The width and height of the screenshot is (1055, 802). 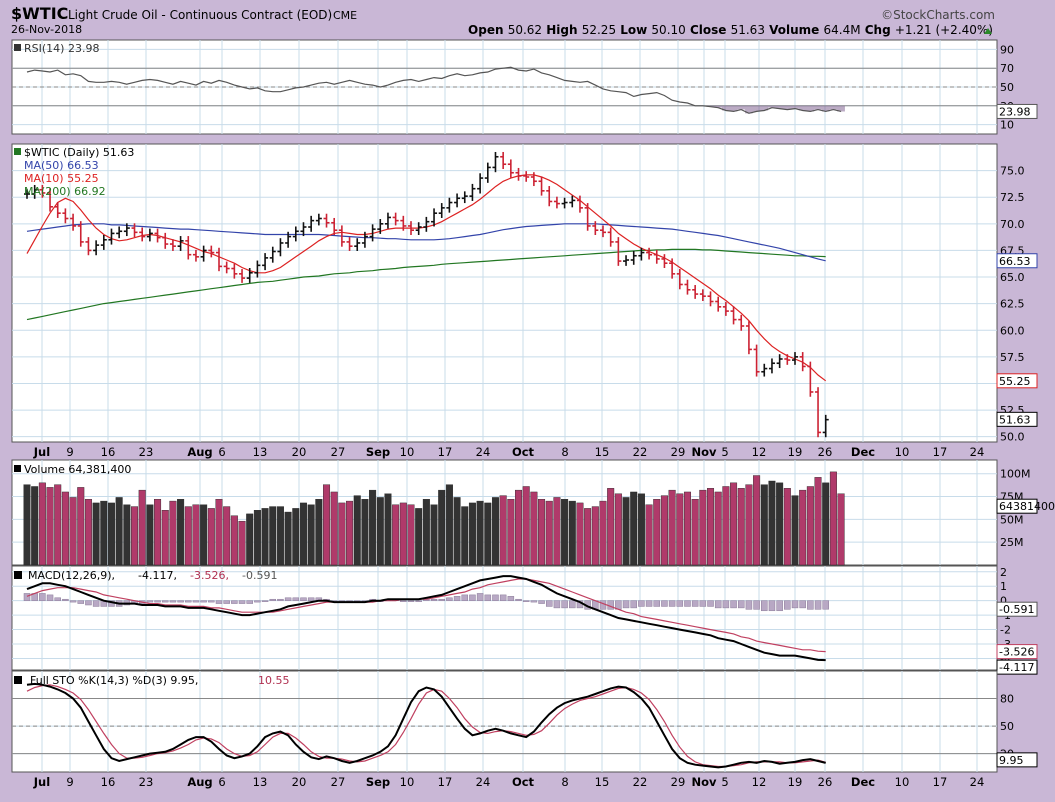 What do you see at coordinates (108, 782) in the screenshot?
I see `x-axis-label: 16` at bounding box center [108, 782].